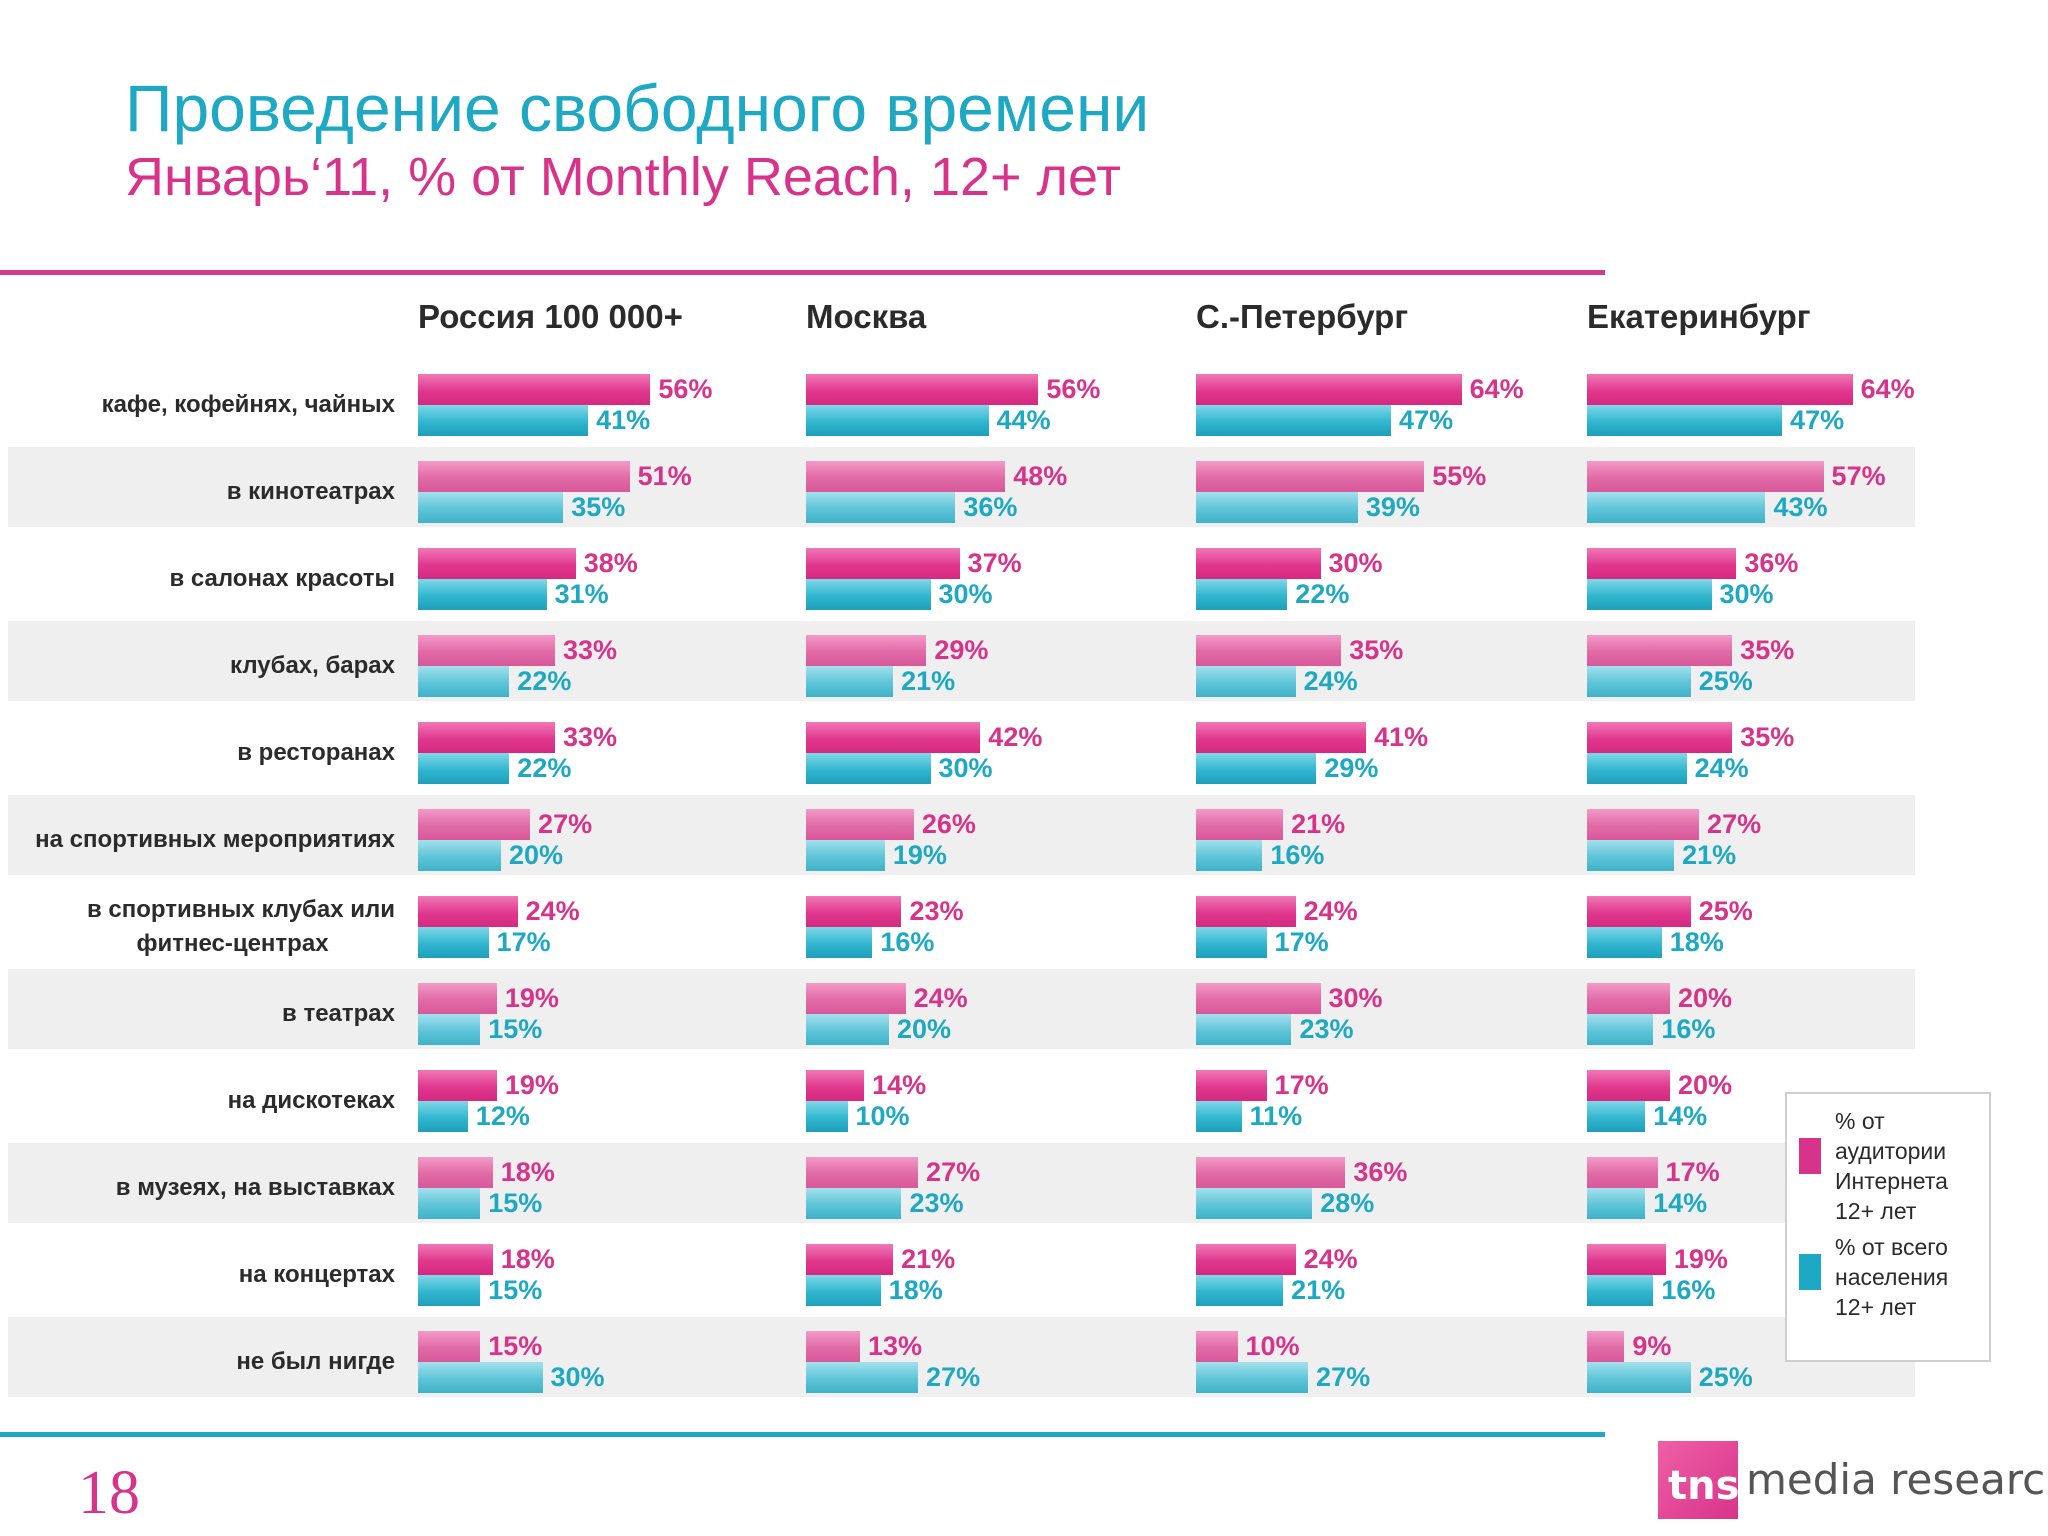 The height and width of the screenshot is (1536, 2048). What do you see at coordinates (1347, 1203) in the screenshot?
I see `value-label-population: 28%` at bounding box center [1347, 1203].